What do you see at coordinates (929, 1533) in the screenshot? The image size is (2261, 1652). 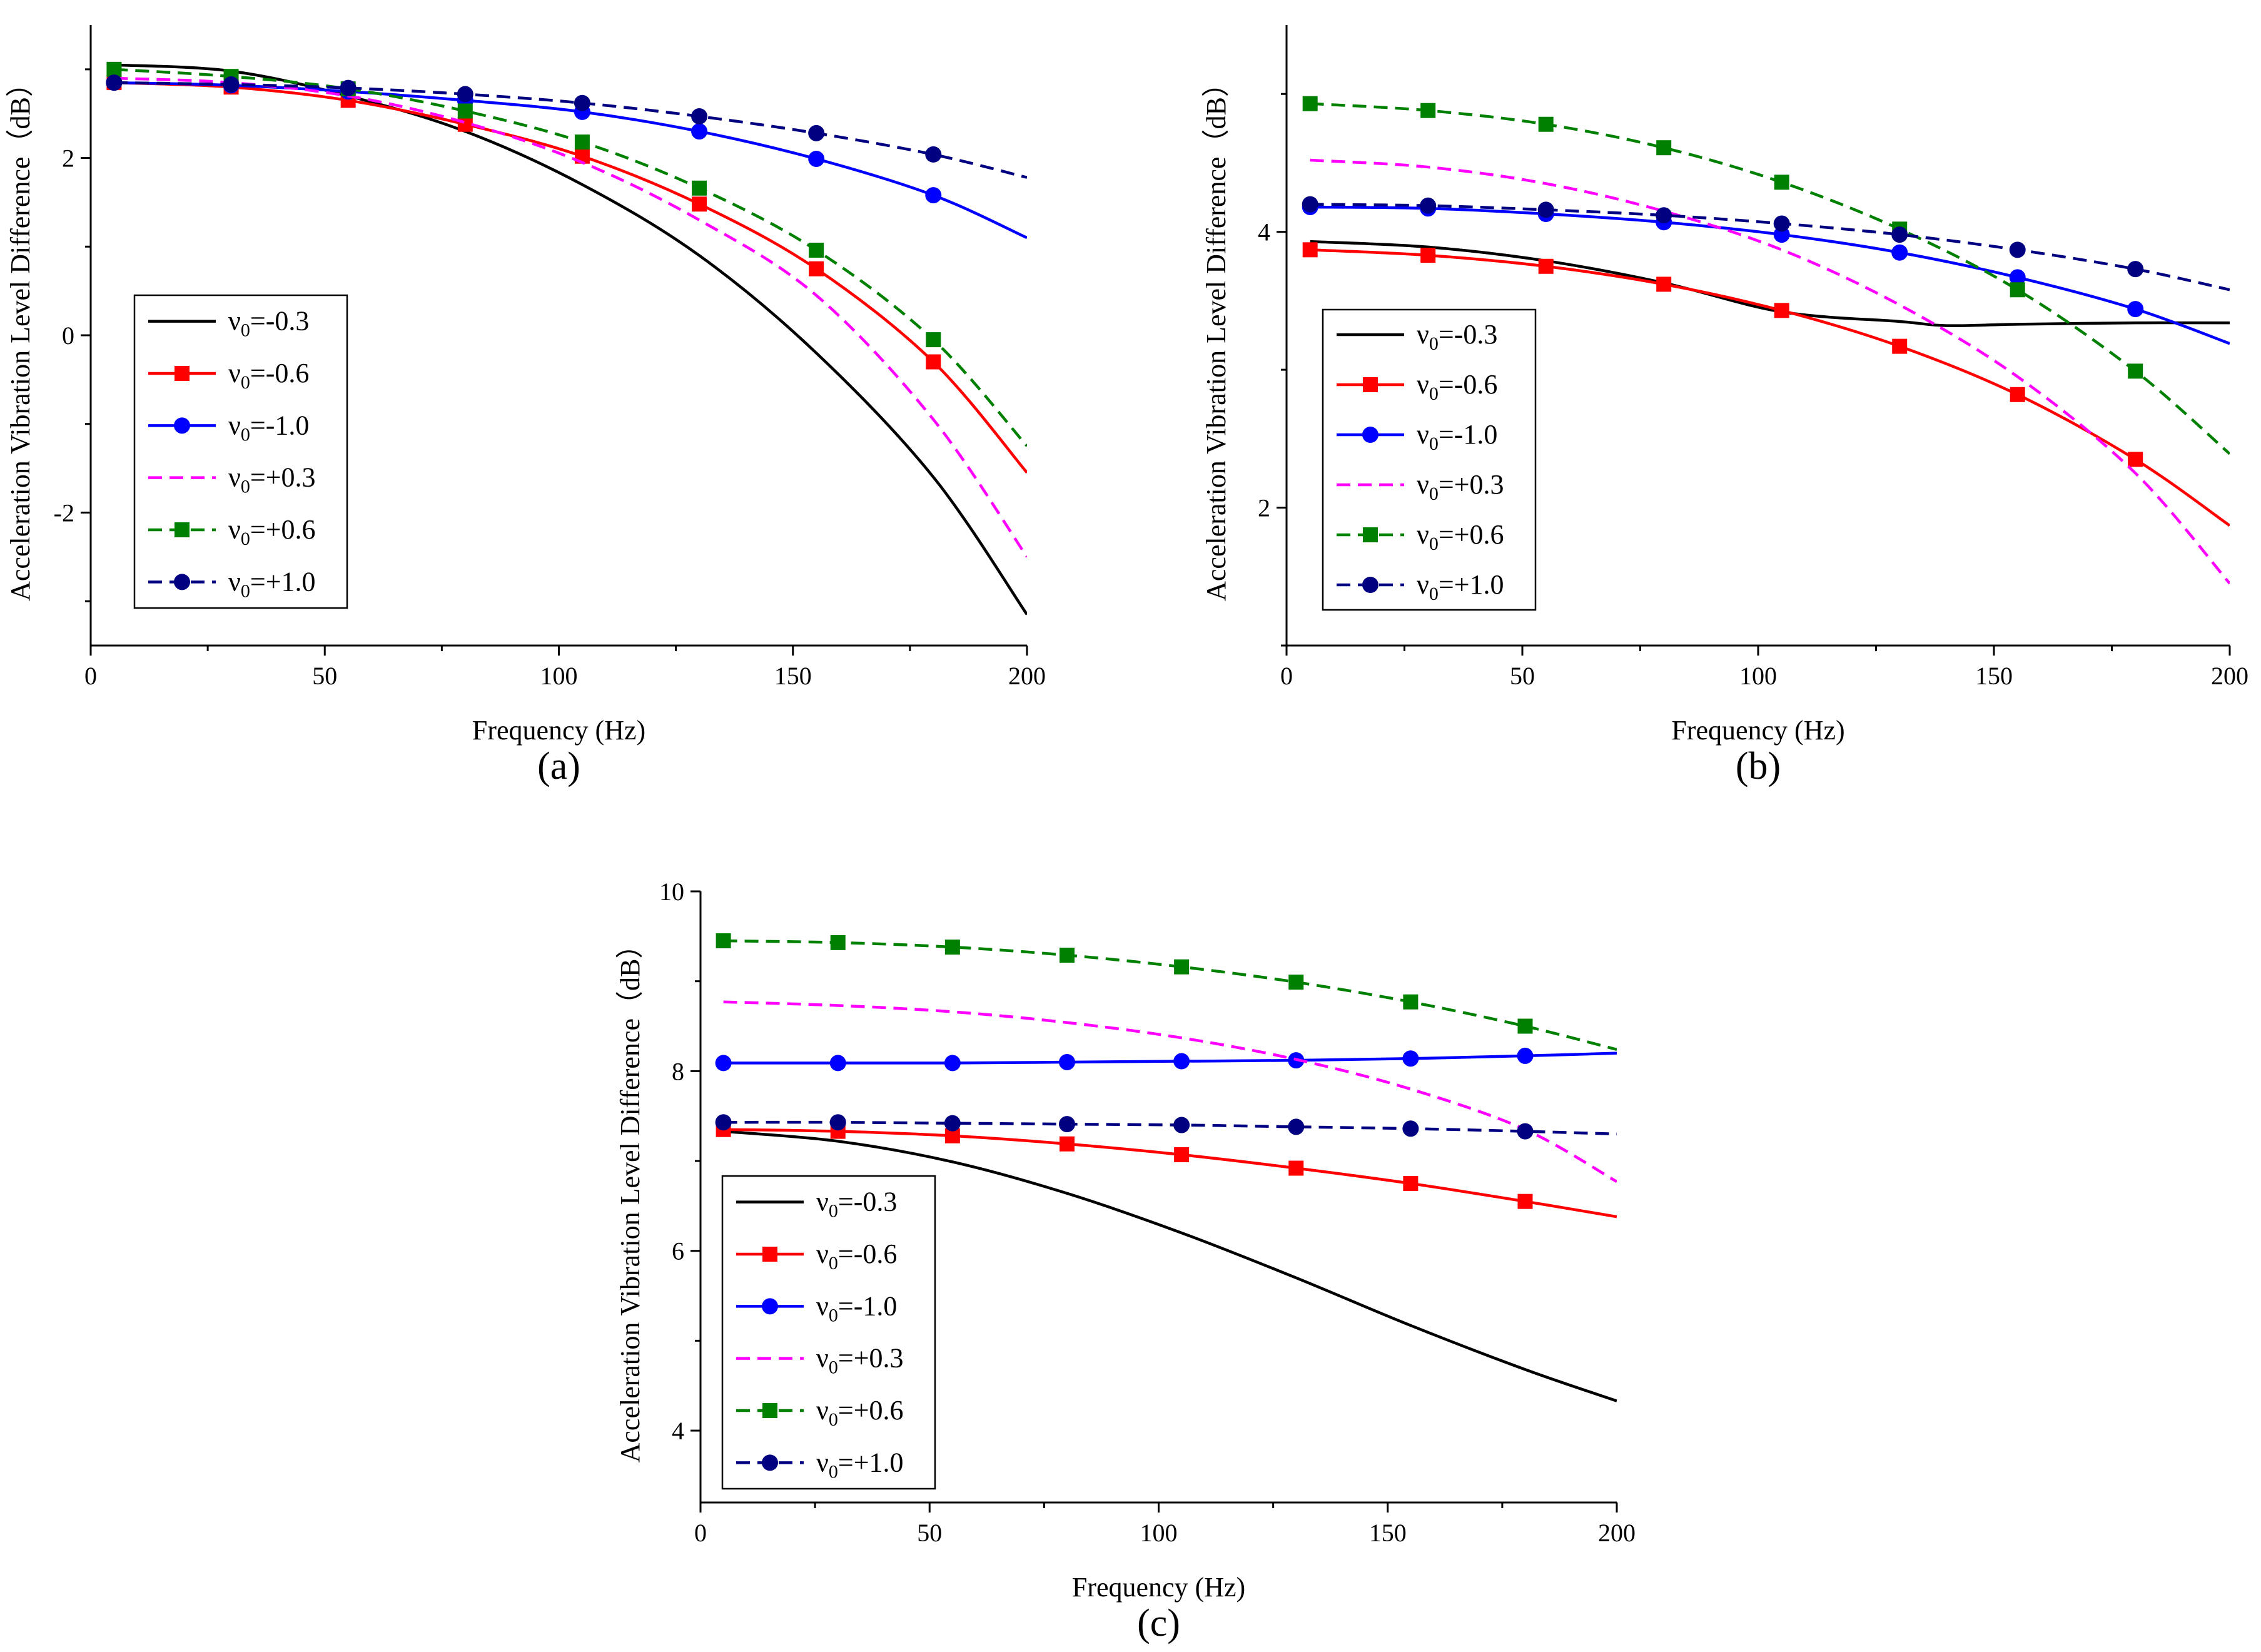 I see `x-tick-label: 50` at bounding box center [929, 1533].